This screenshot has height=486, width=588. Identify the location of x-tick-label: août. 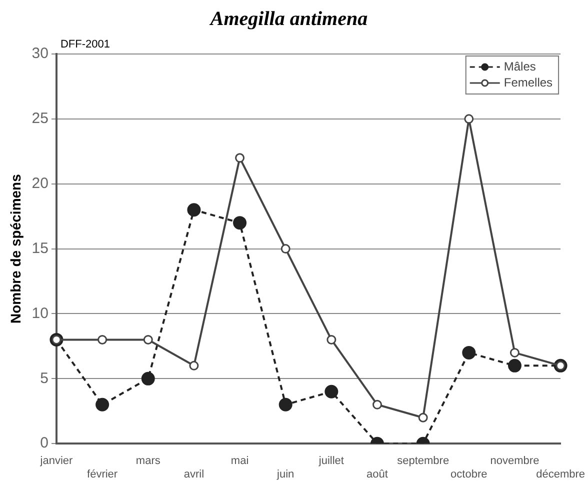
(377, 474).